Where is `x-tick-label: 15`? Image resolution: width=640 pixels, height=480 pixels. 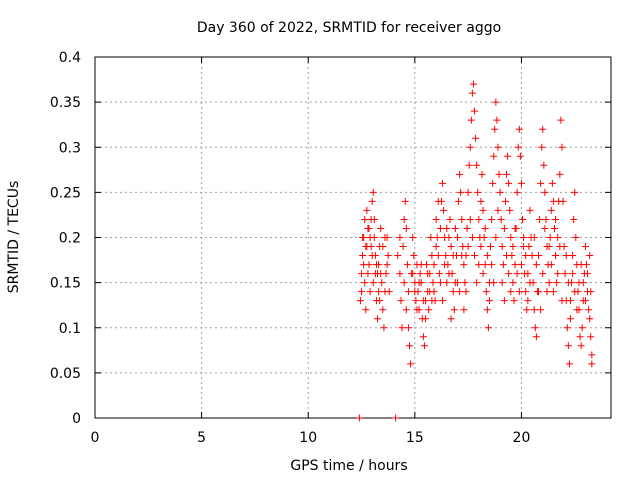
x-tick-label: 15 is located at coordinates (415, 438).